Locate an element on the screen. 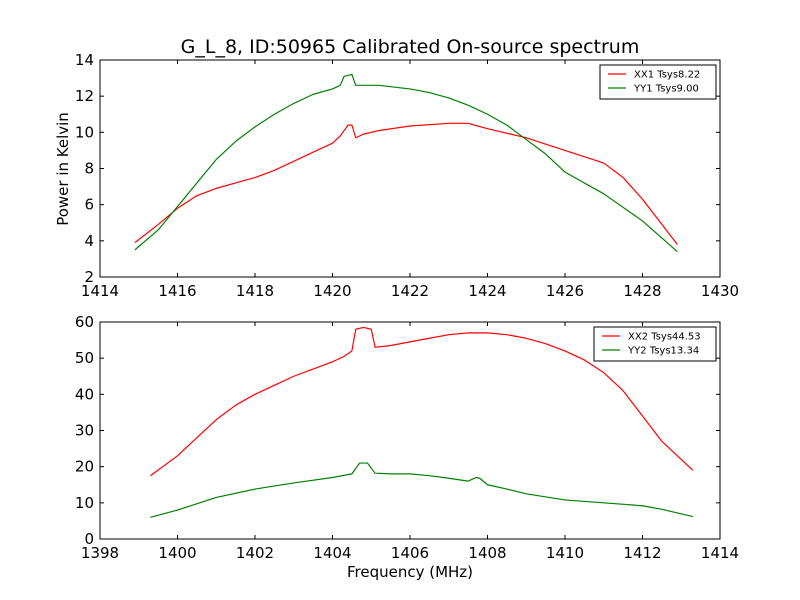  x-tick-label: 1422 is located at coordinates (410, 291).